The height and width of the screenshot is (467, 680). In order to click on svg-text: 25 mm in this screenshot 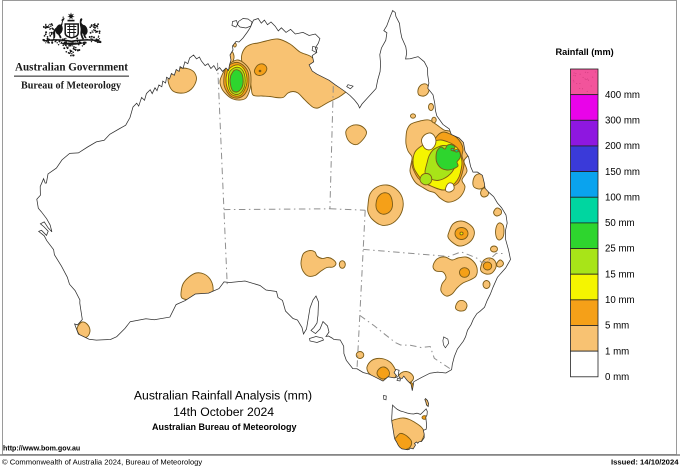, I will do `click(620, 249)`.